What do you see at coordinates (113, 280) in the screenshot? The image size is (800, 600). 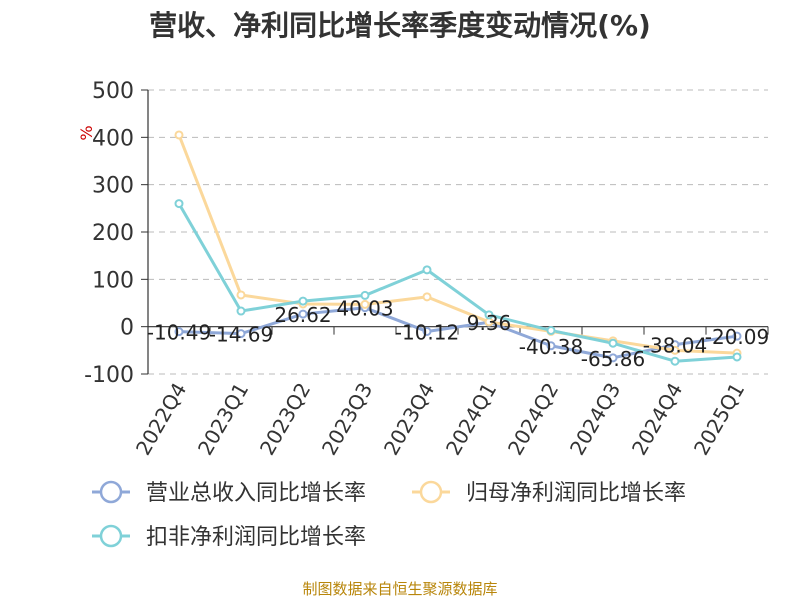 I see `y-tick-label: 100` at bounding box center [113, 280].